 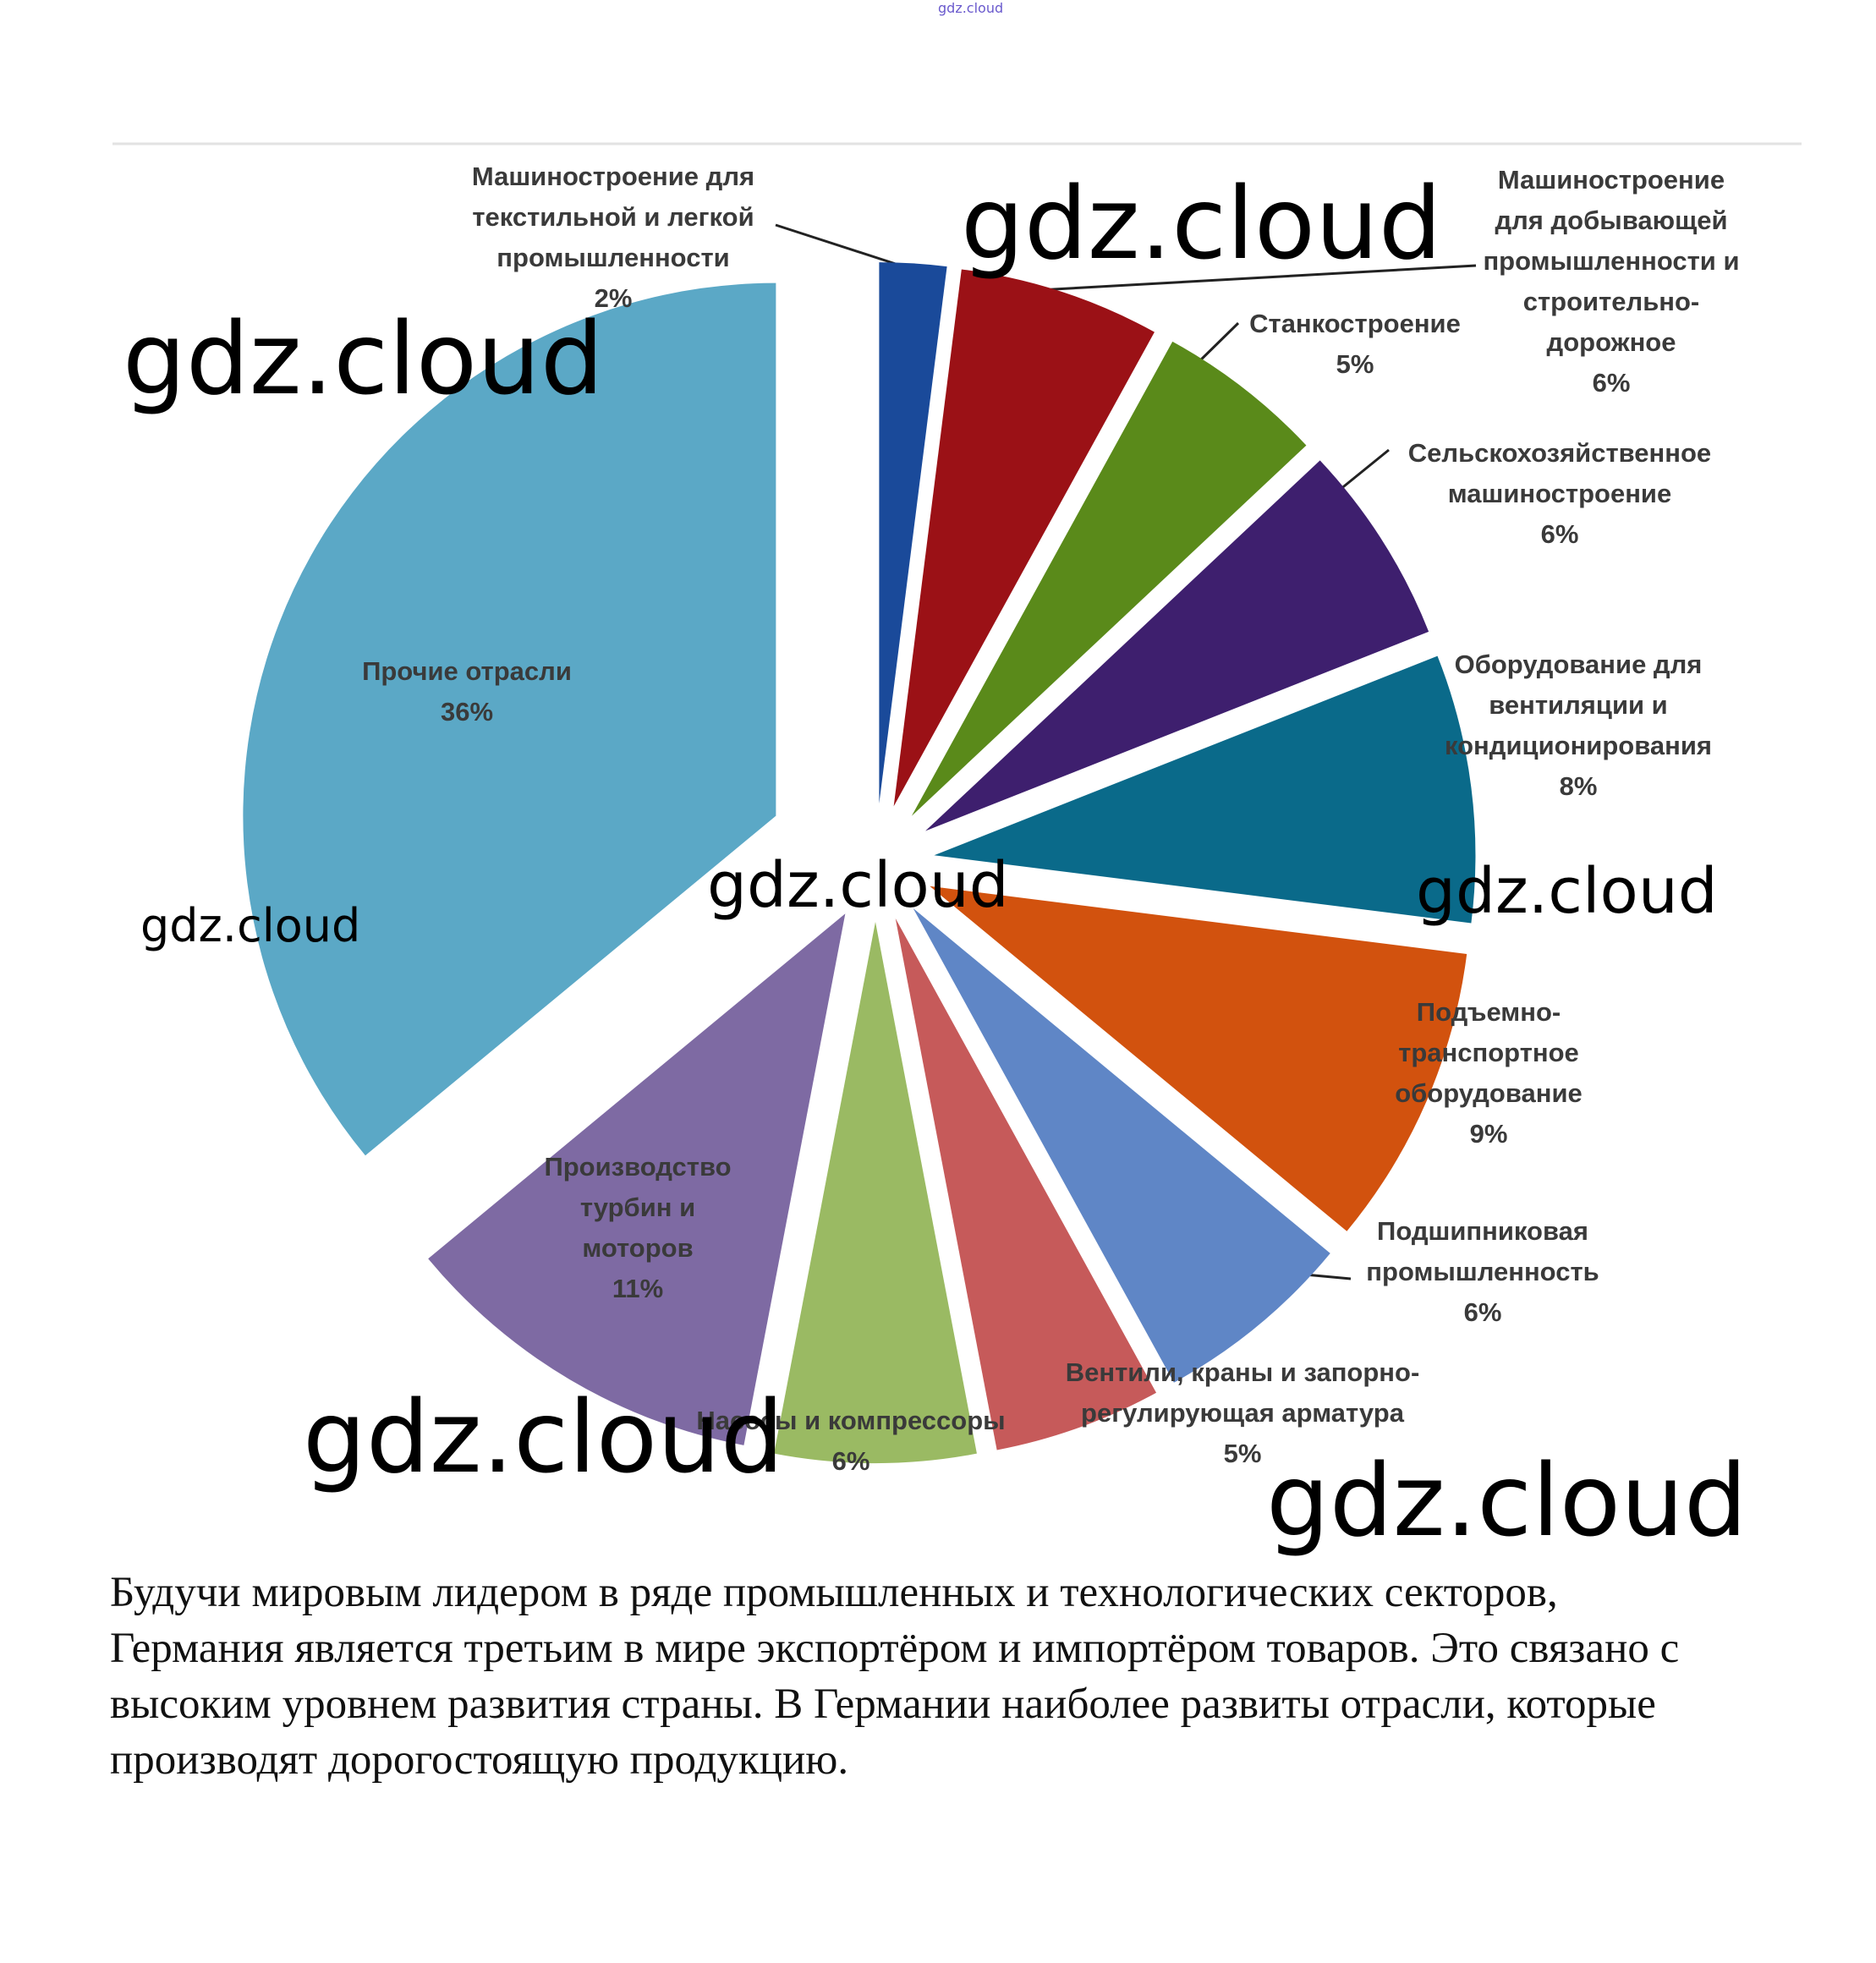 What do you see at coordinates (1560, 473) in the screenshot?
I see `category-name: Сельскохозяйственное машиностроение` at bounding box center [1560, 473].